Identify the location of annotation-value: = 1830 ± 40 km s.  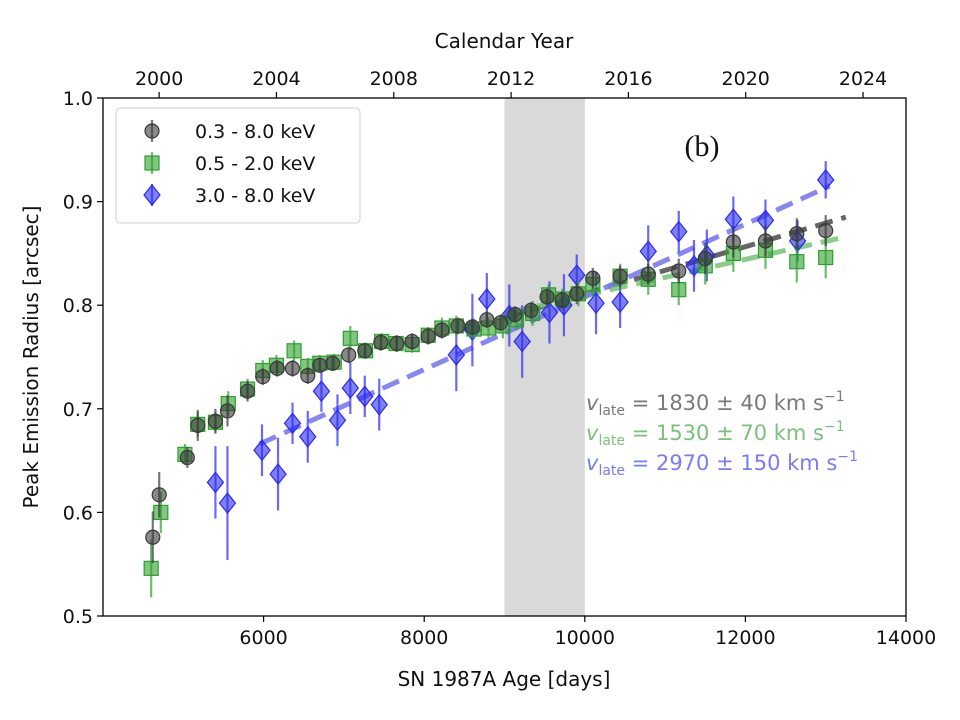
(724, 403).